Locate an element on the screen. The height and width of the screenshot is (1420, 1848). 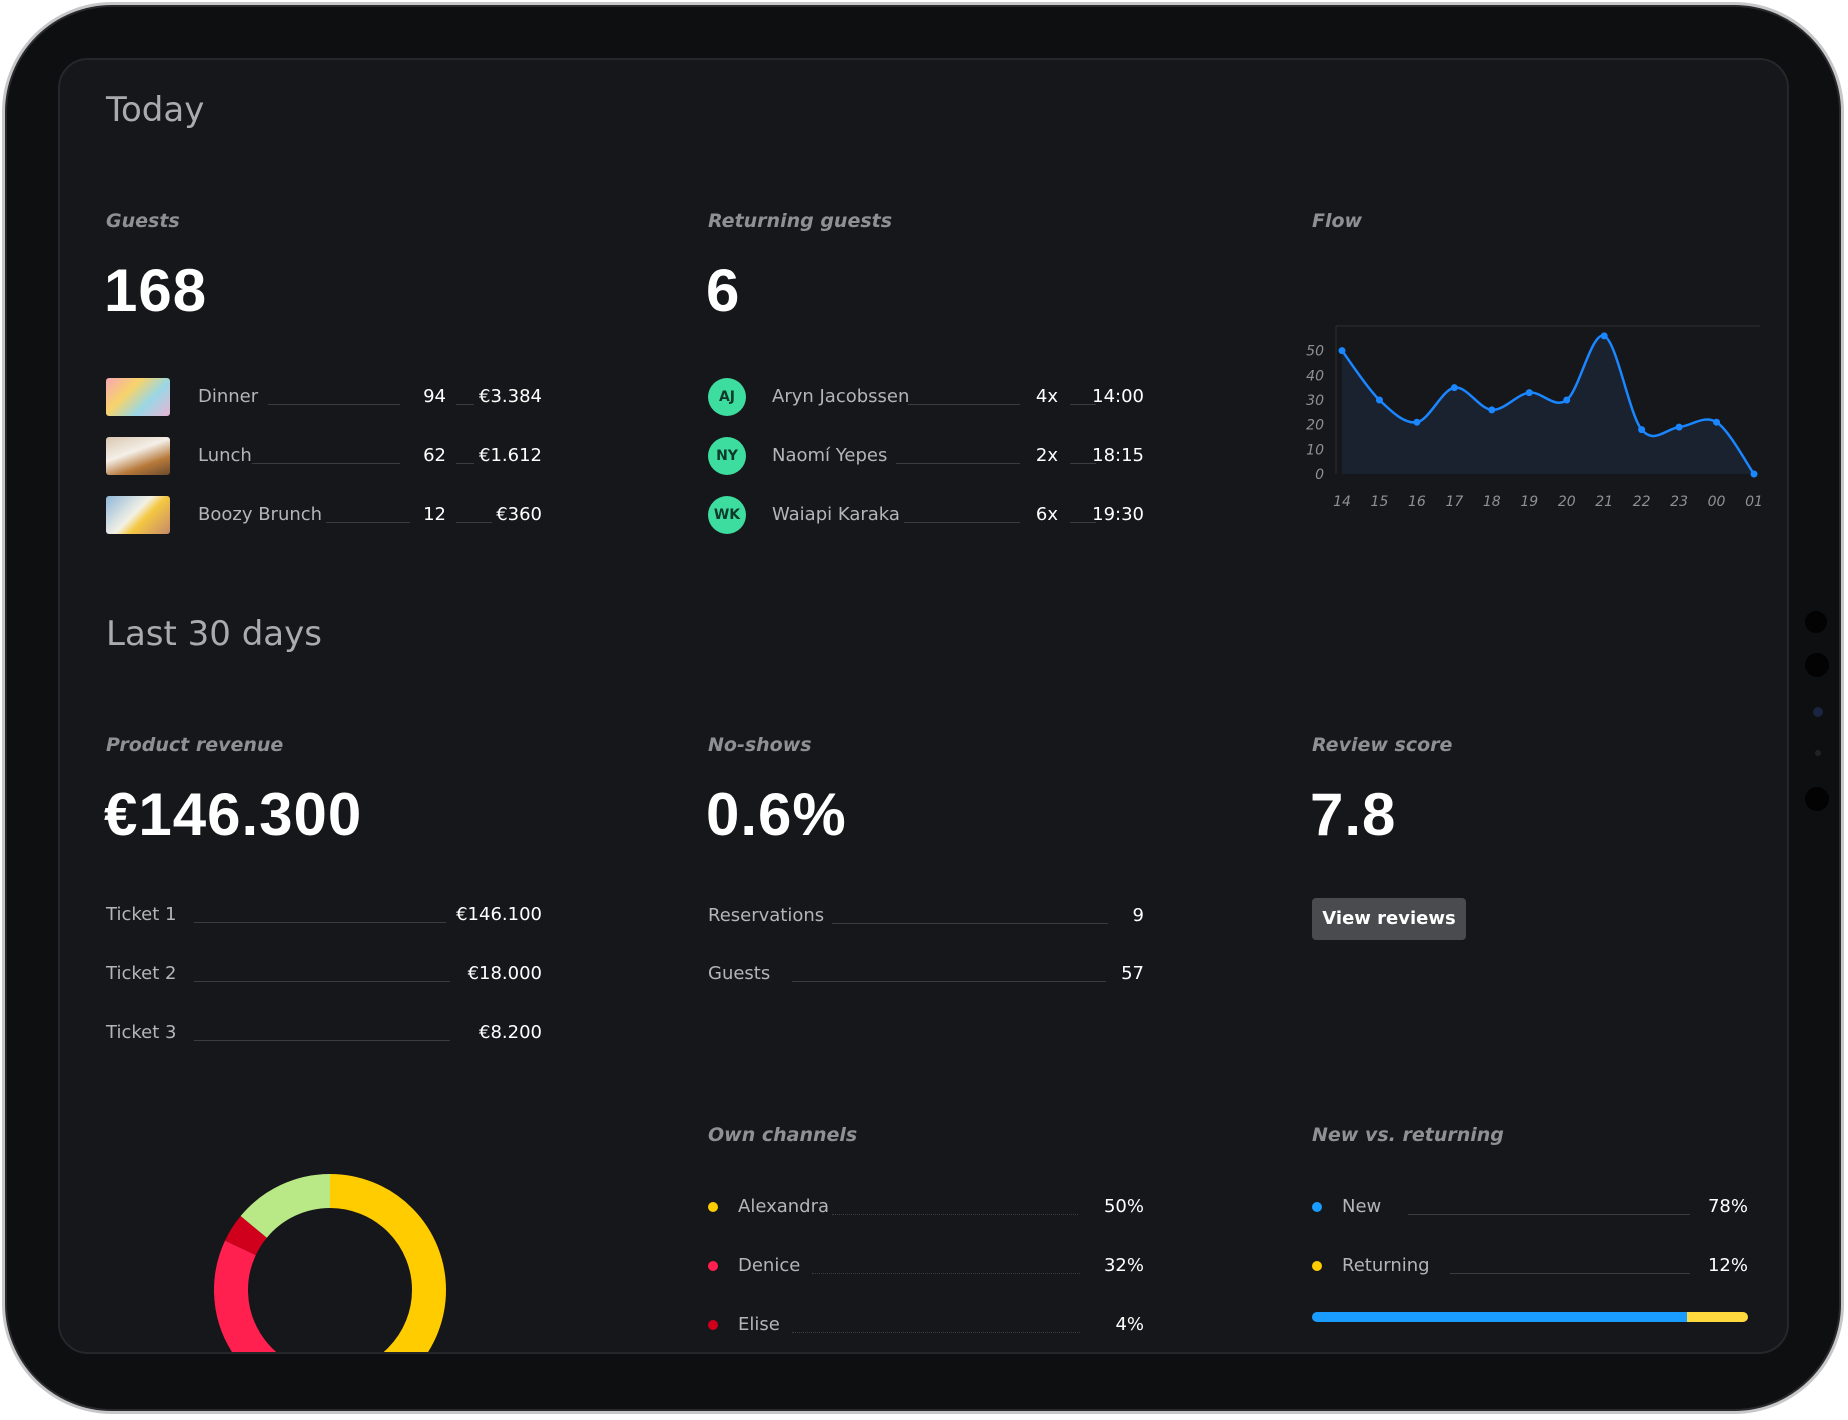
row-name: Ticket 1 is located at coordinates (141, 914).